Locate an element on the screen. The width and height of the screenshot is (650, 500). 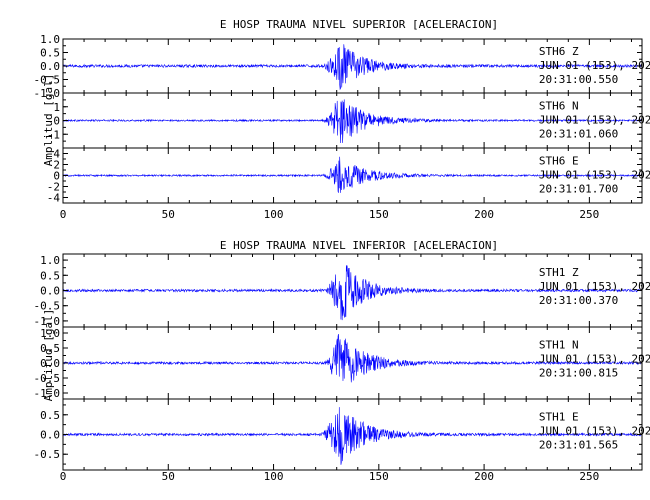
time-label: 20:31:01.060 is located at coordinates (578, 134).